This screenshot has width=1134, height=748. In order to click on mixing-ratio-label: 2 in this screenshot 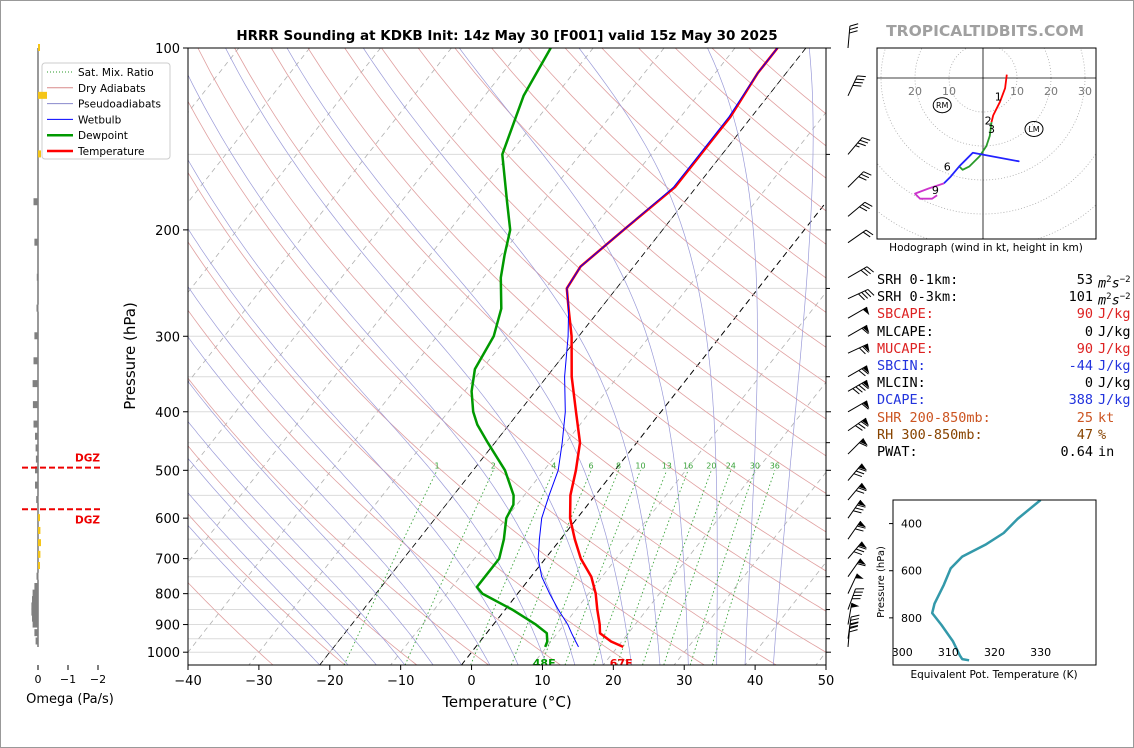, I will do `click(493, 465)`.